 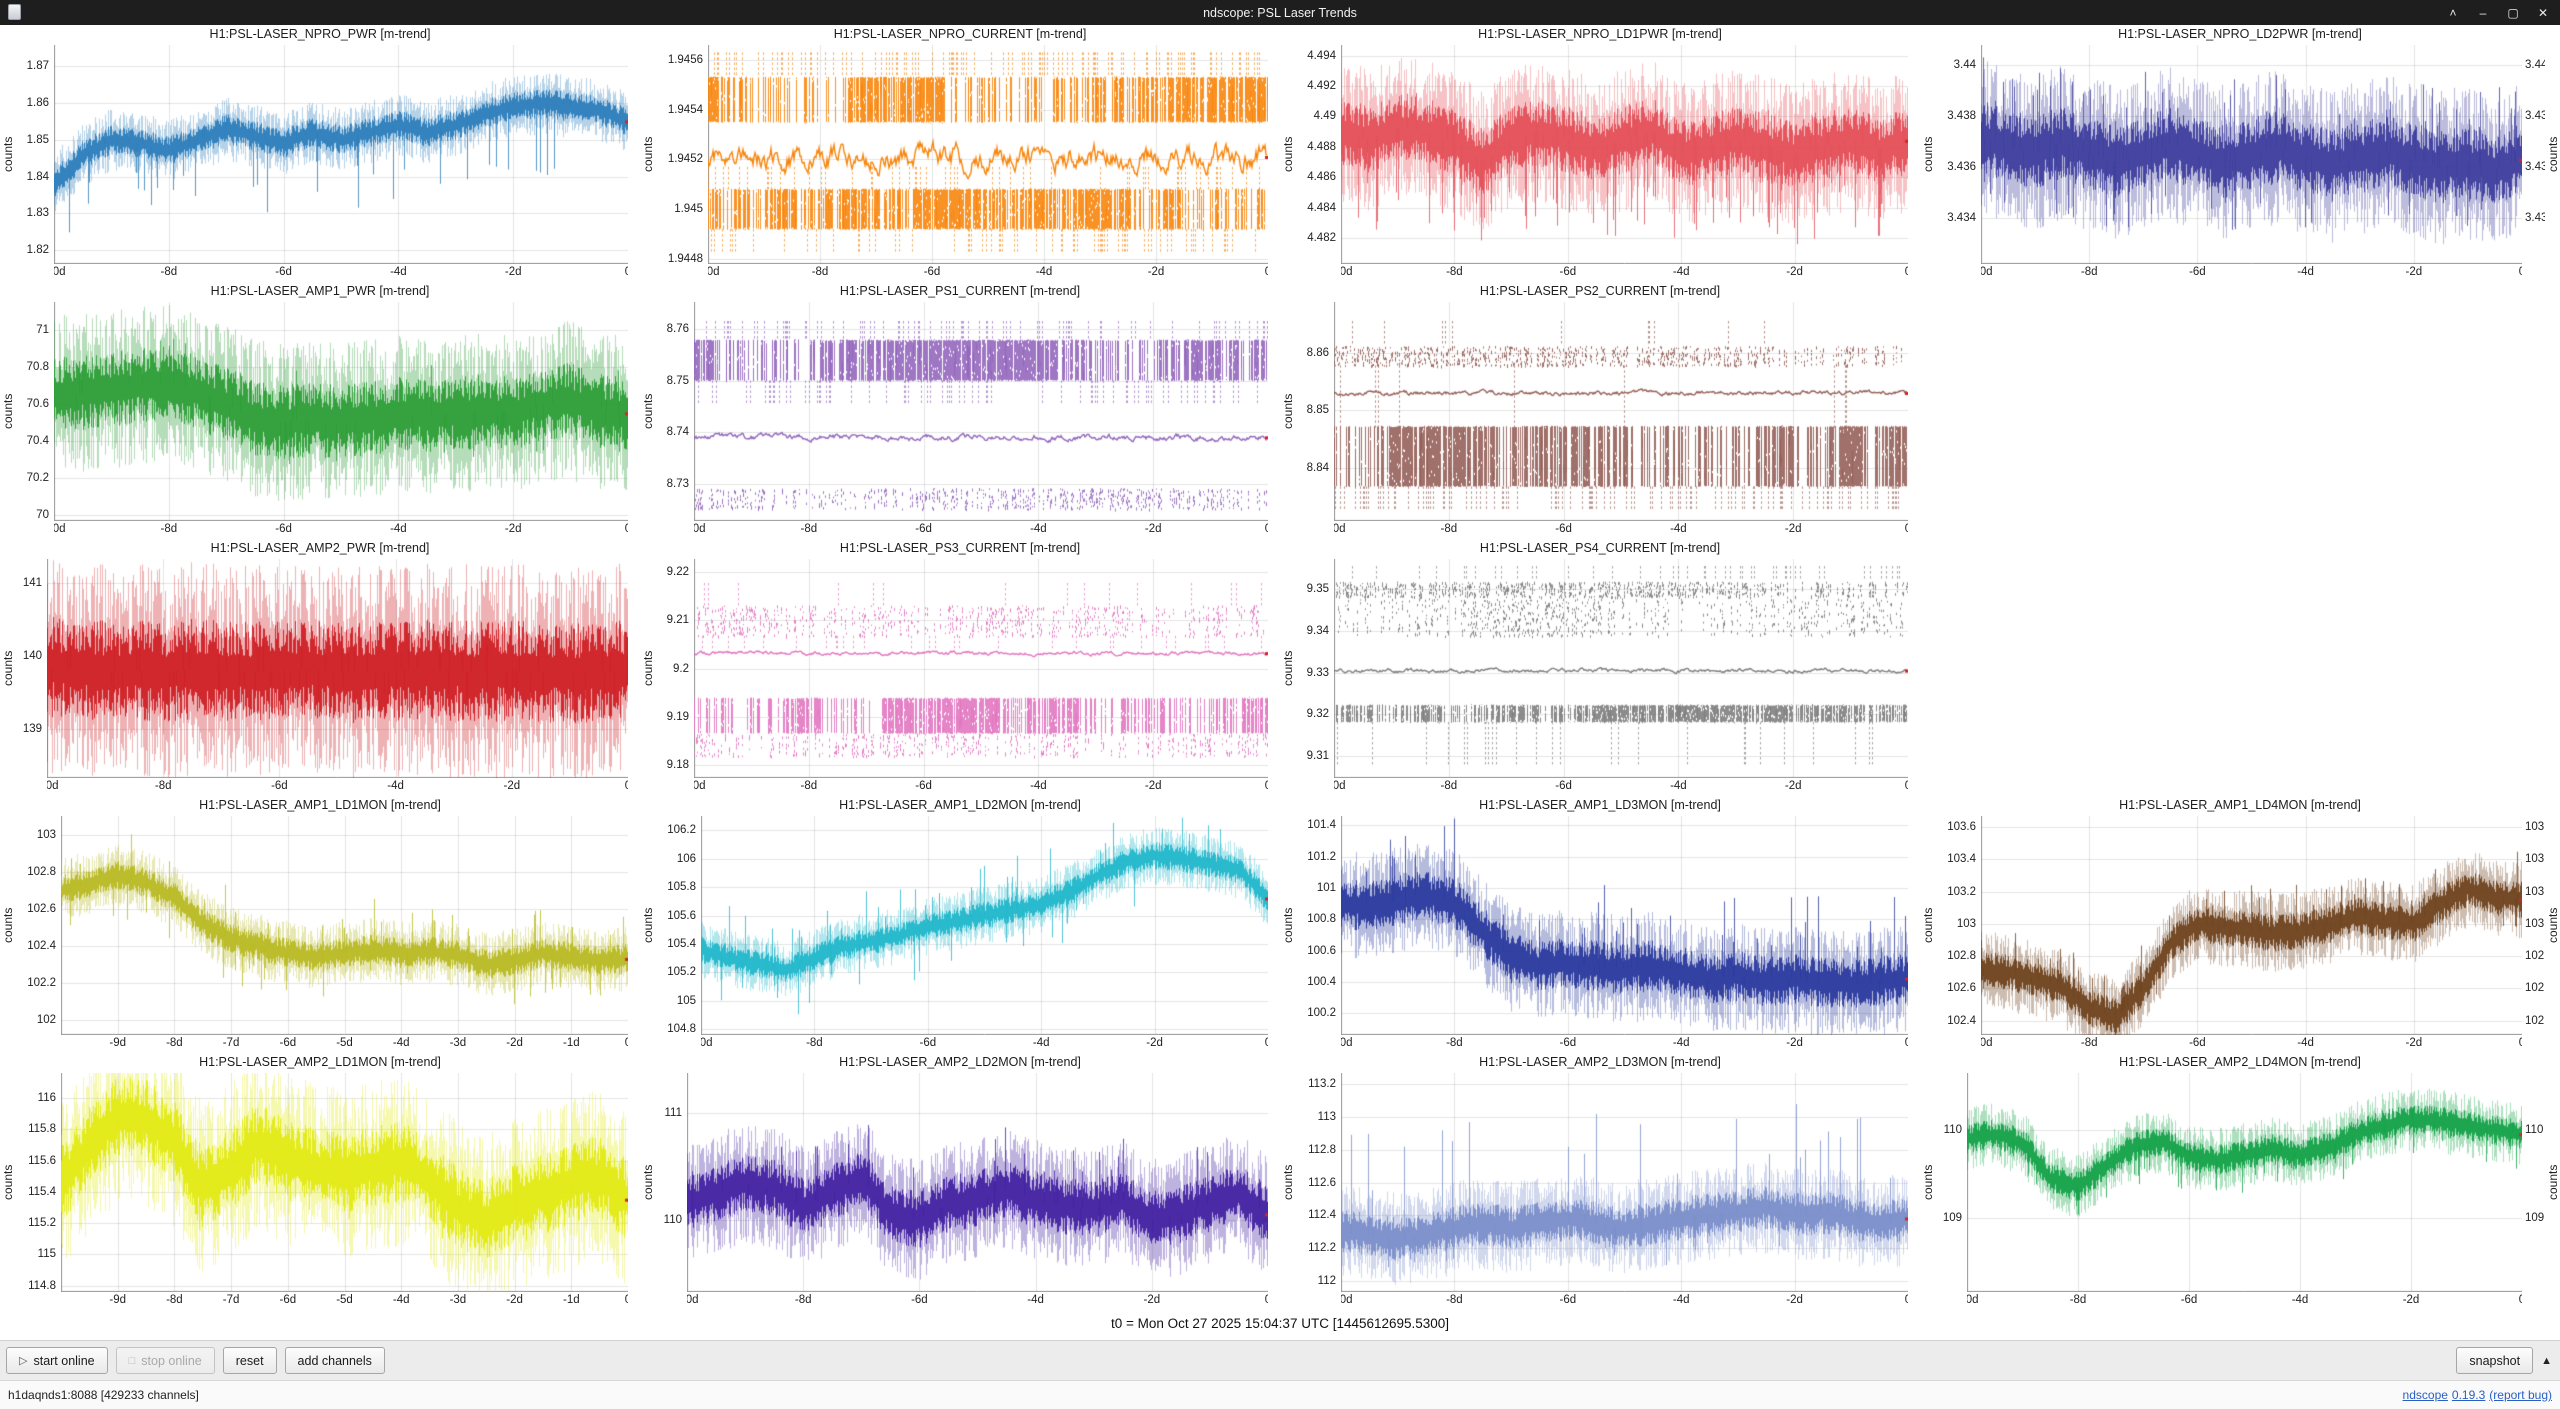 What do you see at coordinates (677, 483) in the screenshot?
I see `y-tick-label: 8.73` at bounding box center [677, 483].